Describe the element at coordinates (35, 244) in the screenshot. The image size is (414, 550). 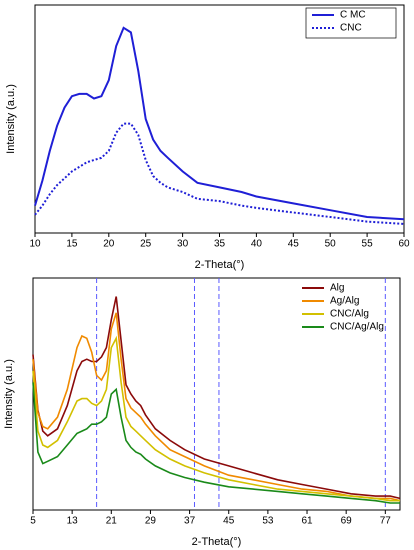
I see `x-tick-label: 10` at that location.